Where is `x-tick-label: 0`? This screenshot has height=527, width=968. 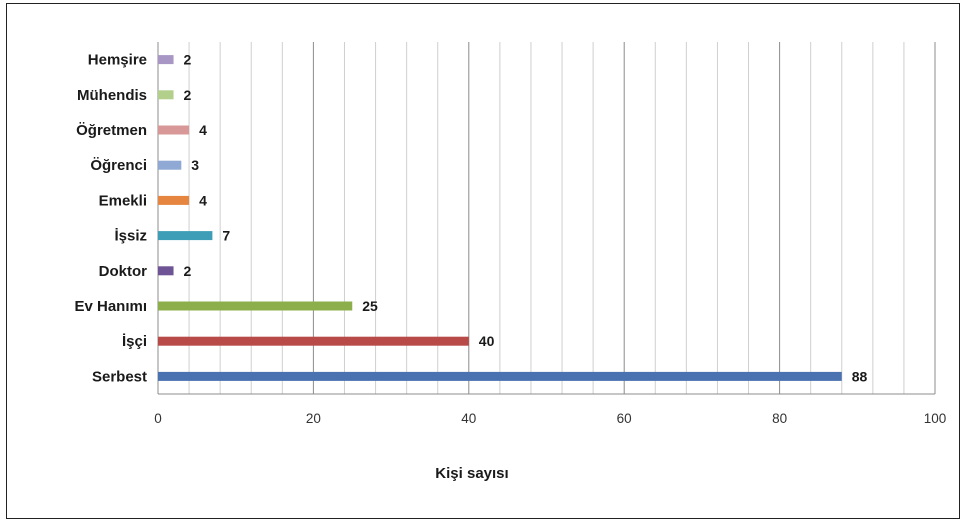
x-tick-label: 0 is located at coordinates (158, 418).